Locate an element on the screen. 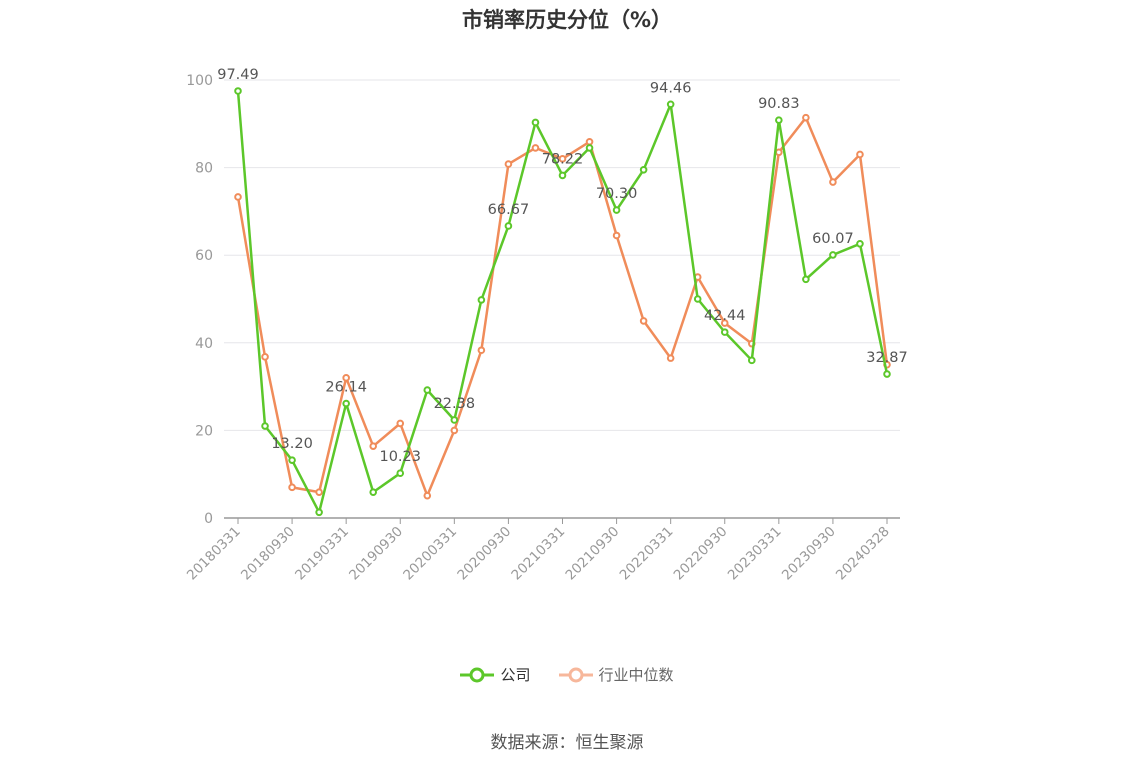 The image size is (1134, 766). x-tick-label: 20220331 is located at coordinates (647, 554).